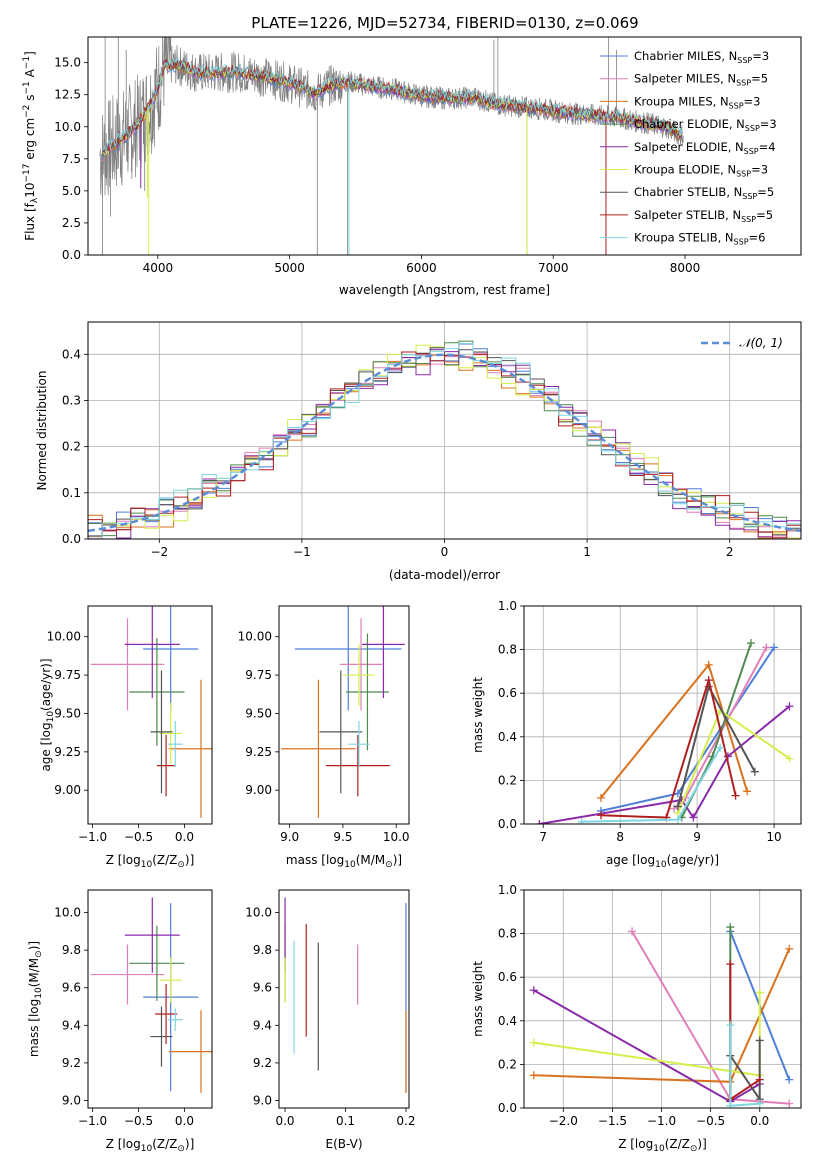  Describe the element at coordinates (35, 999) in the screenshot. I see `y-axis-label: mass [log10(M/M⊙)]` at that location.